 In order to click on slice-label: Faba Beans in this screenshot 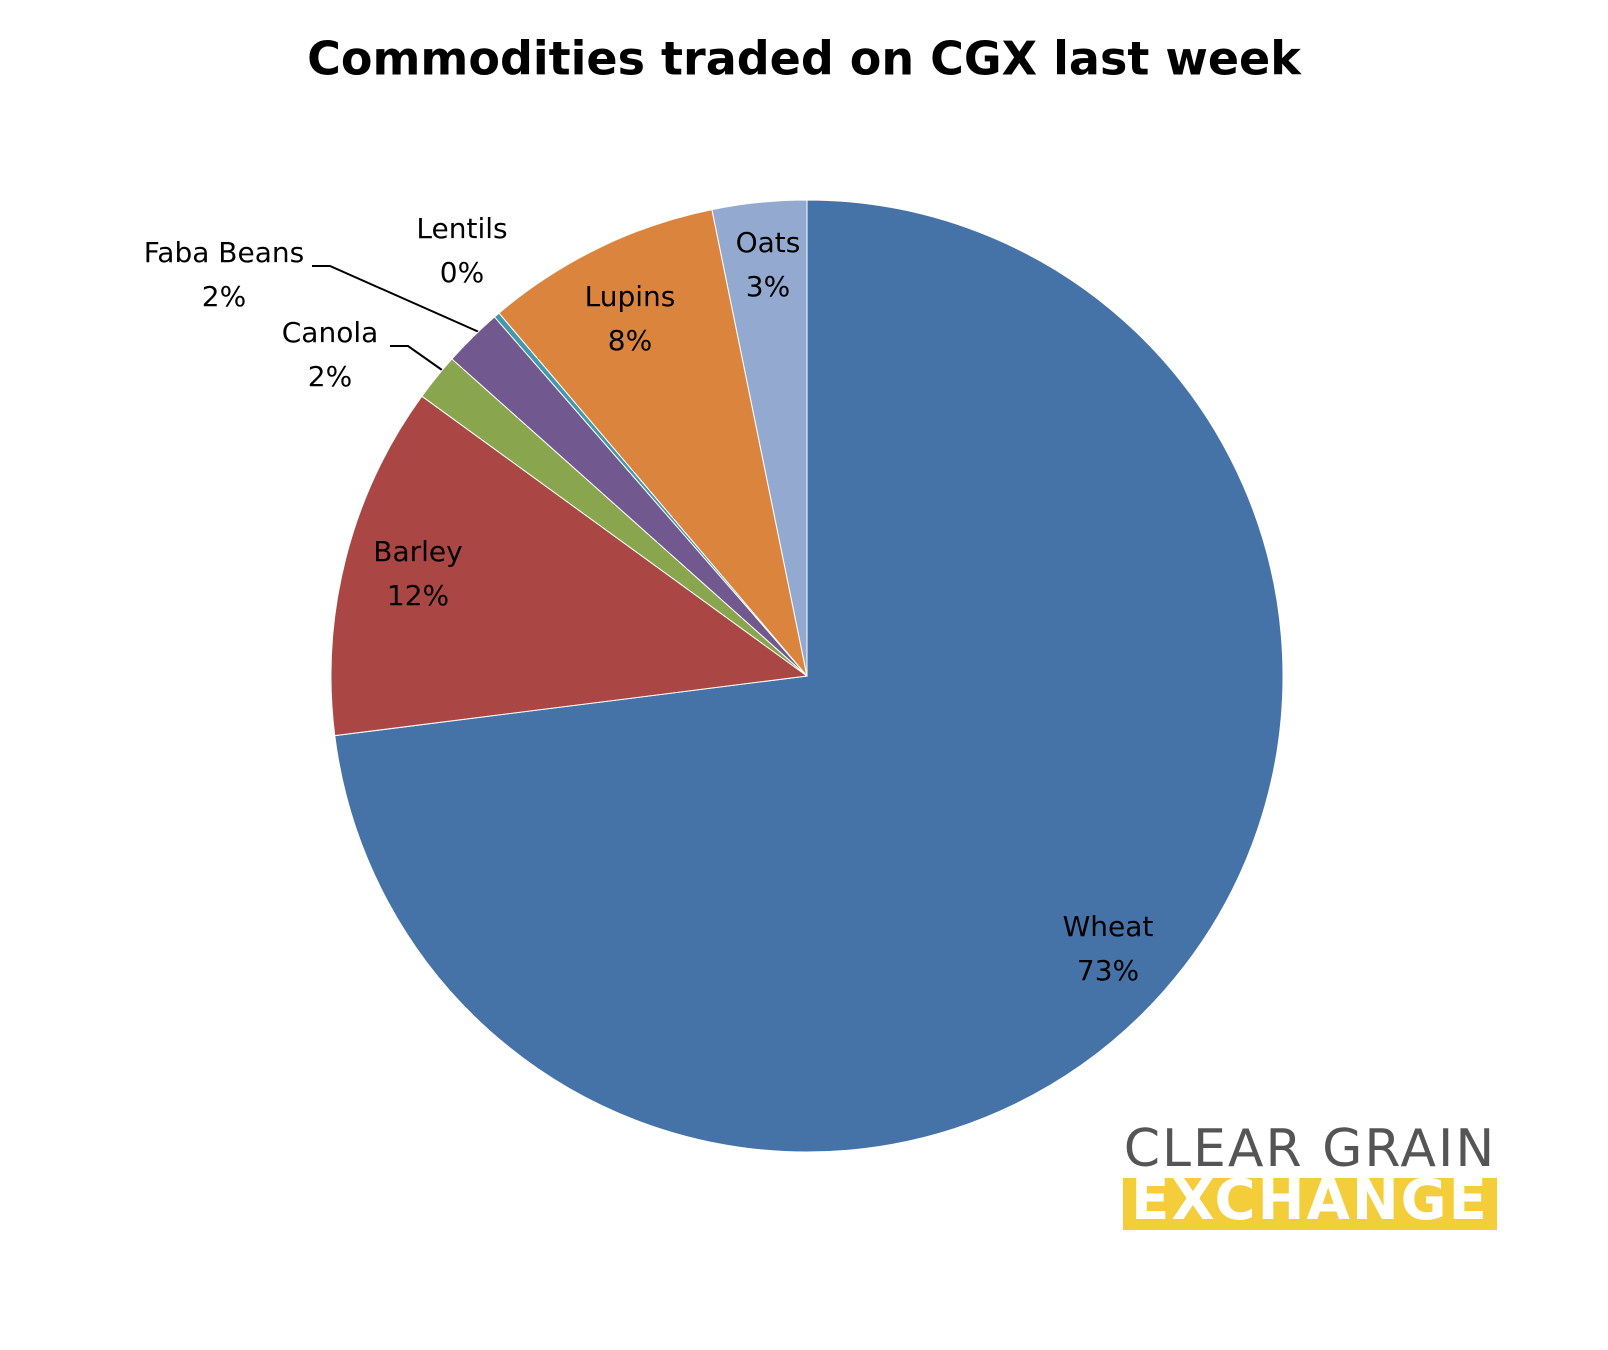, I will do `click(224, 252)`.